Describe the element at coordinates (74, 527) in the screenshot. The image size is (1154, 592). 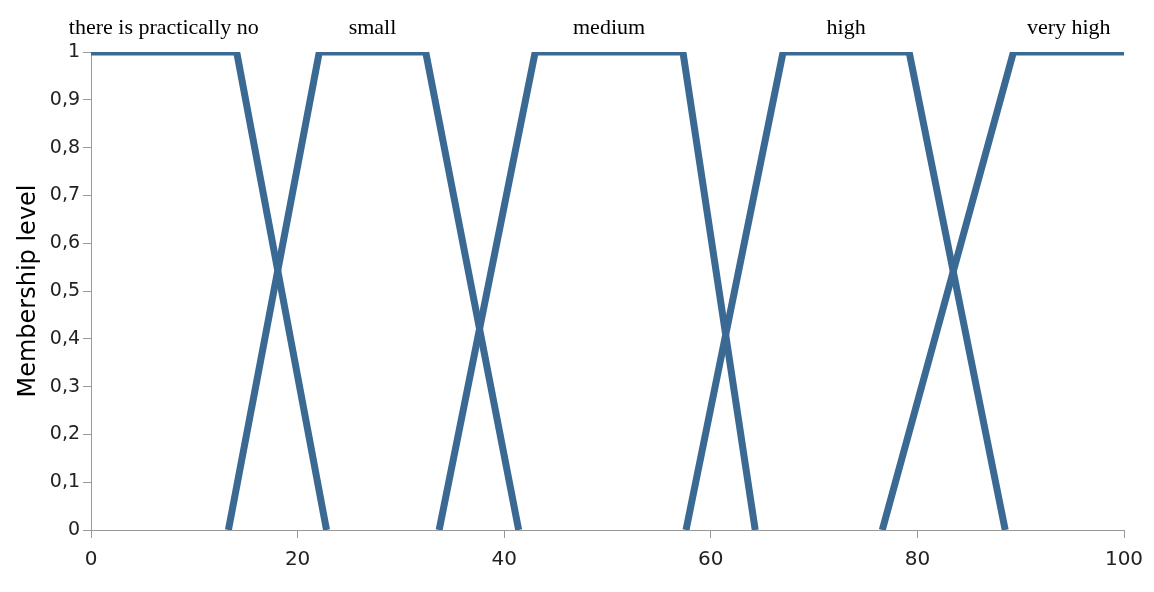
I see `y-tick-label: 0` at that location.